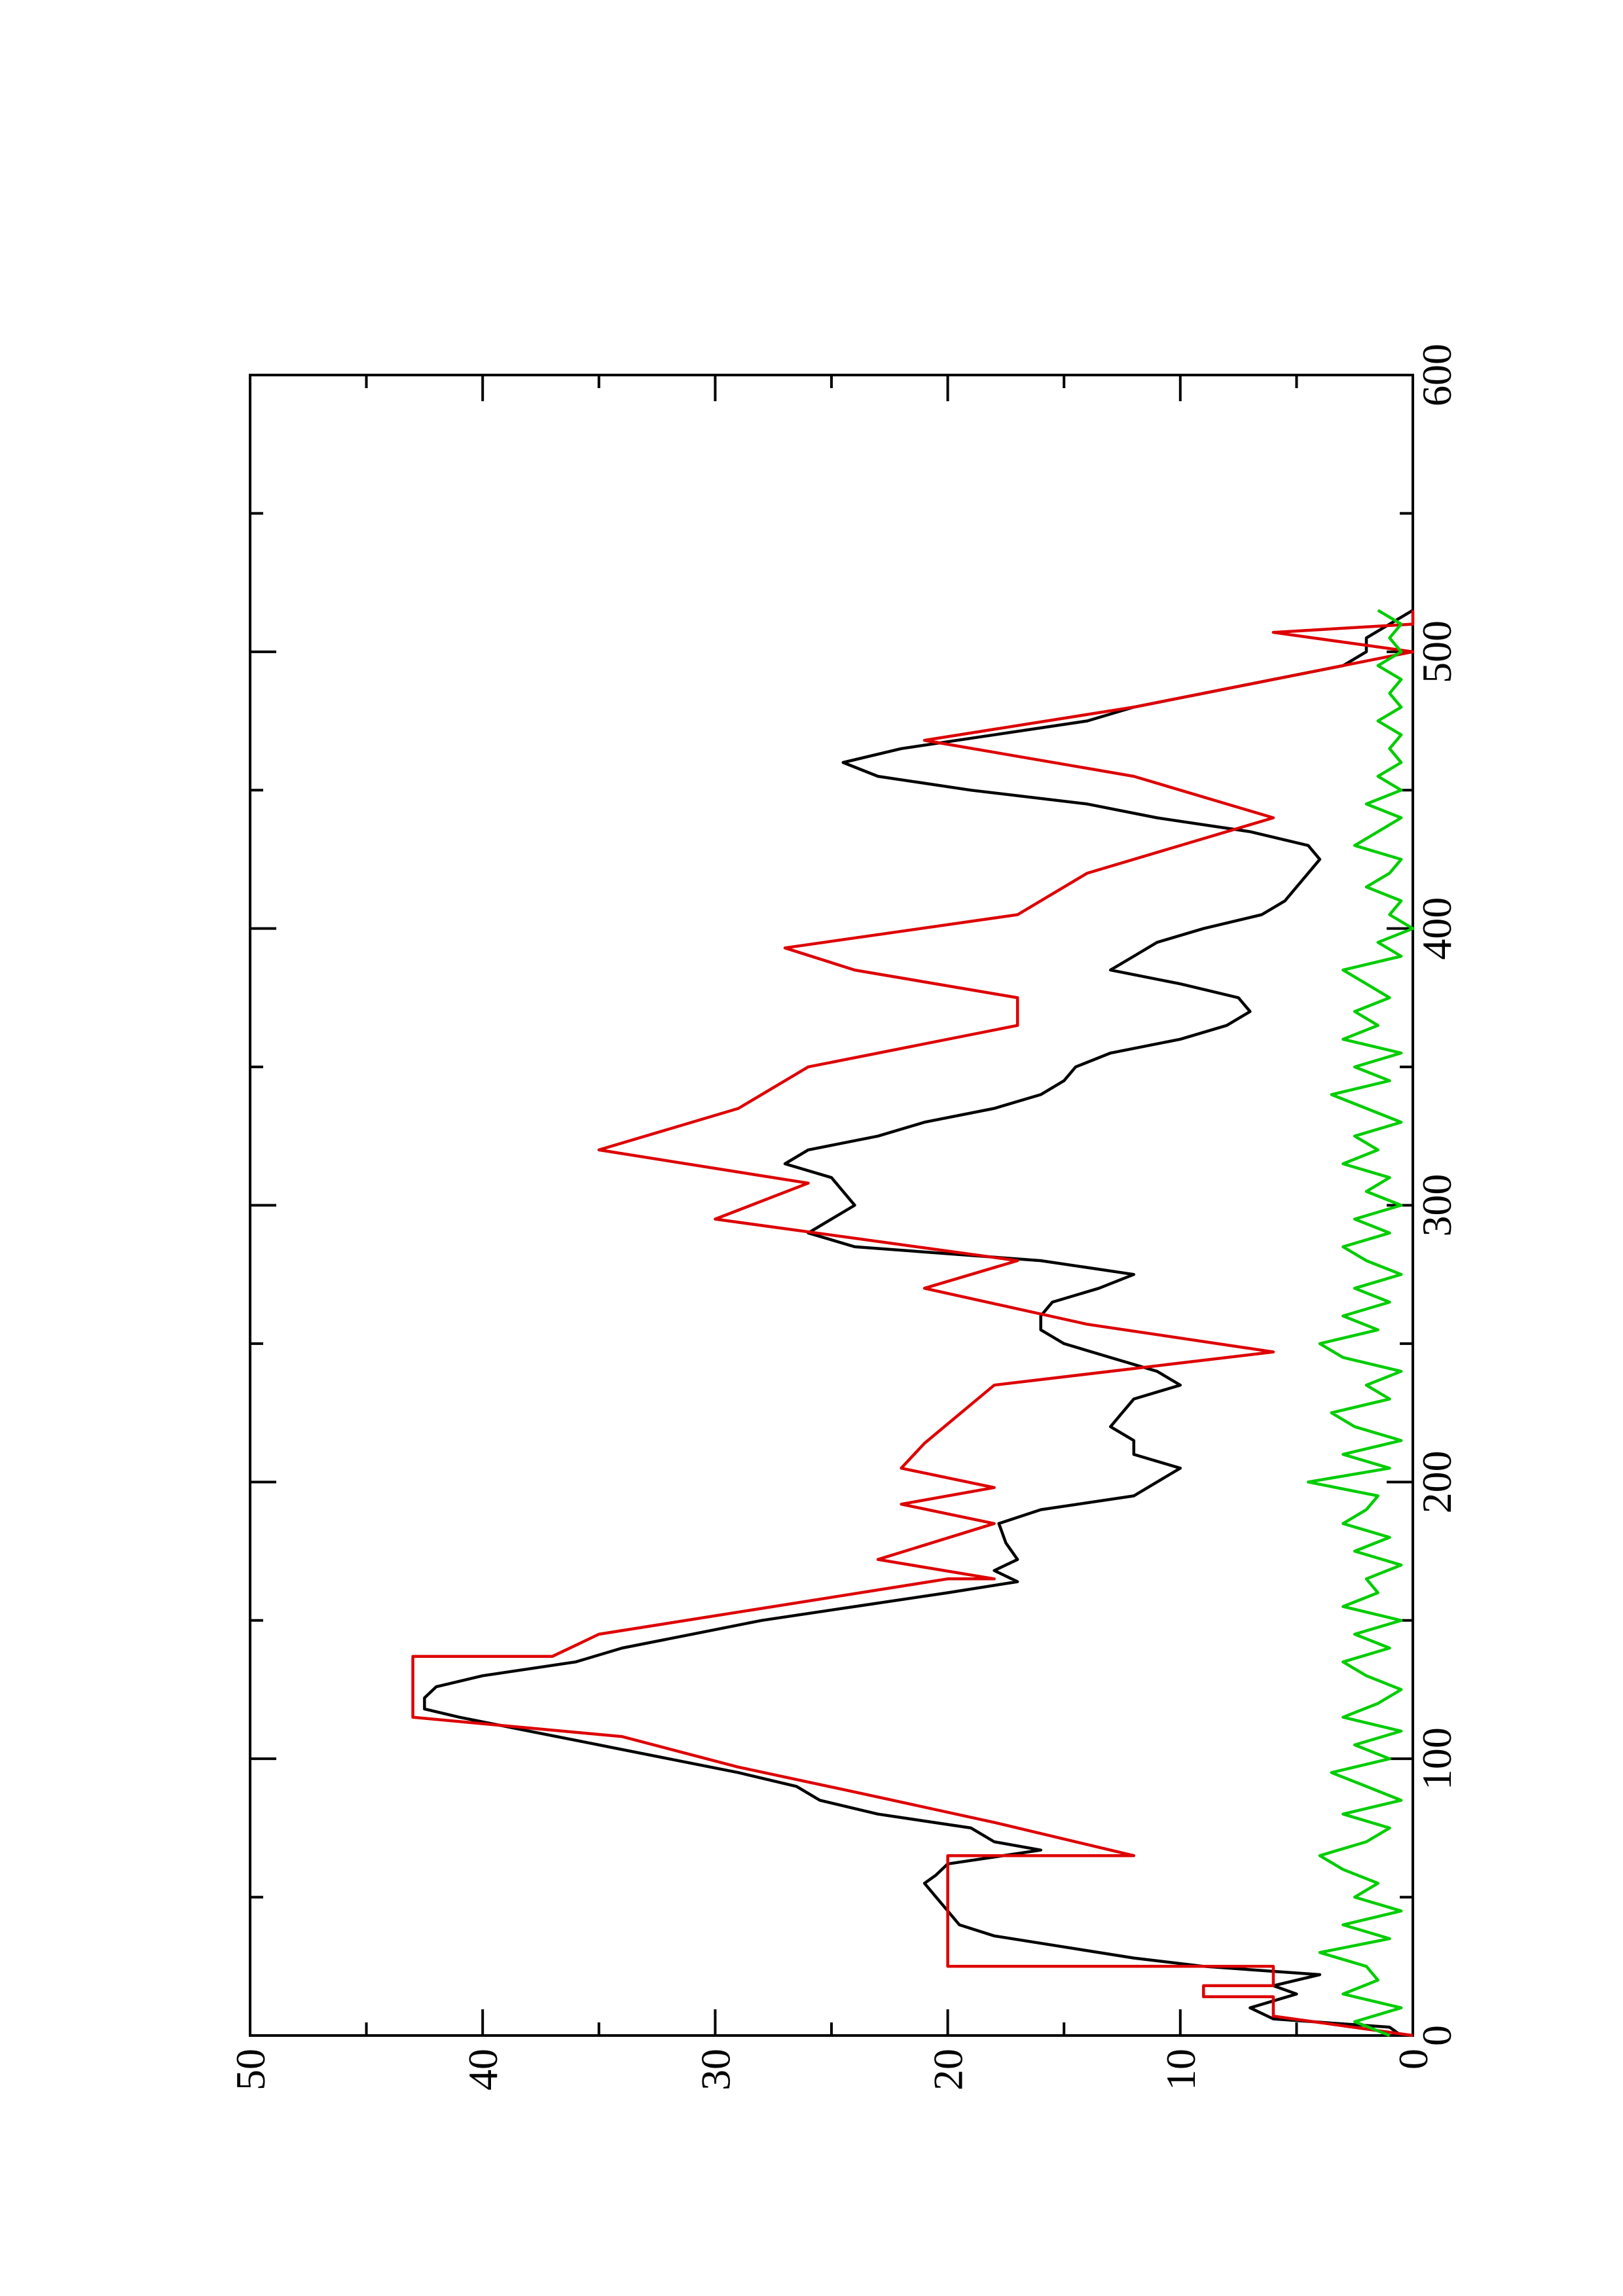 This screenshot has width=1623, height=2296. What do you see at coordinates (1436, 1759) in the screenshot?
I see `x-tick-label: 100` at bounding box center [1436, 1759].